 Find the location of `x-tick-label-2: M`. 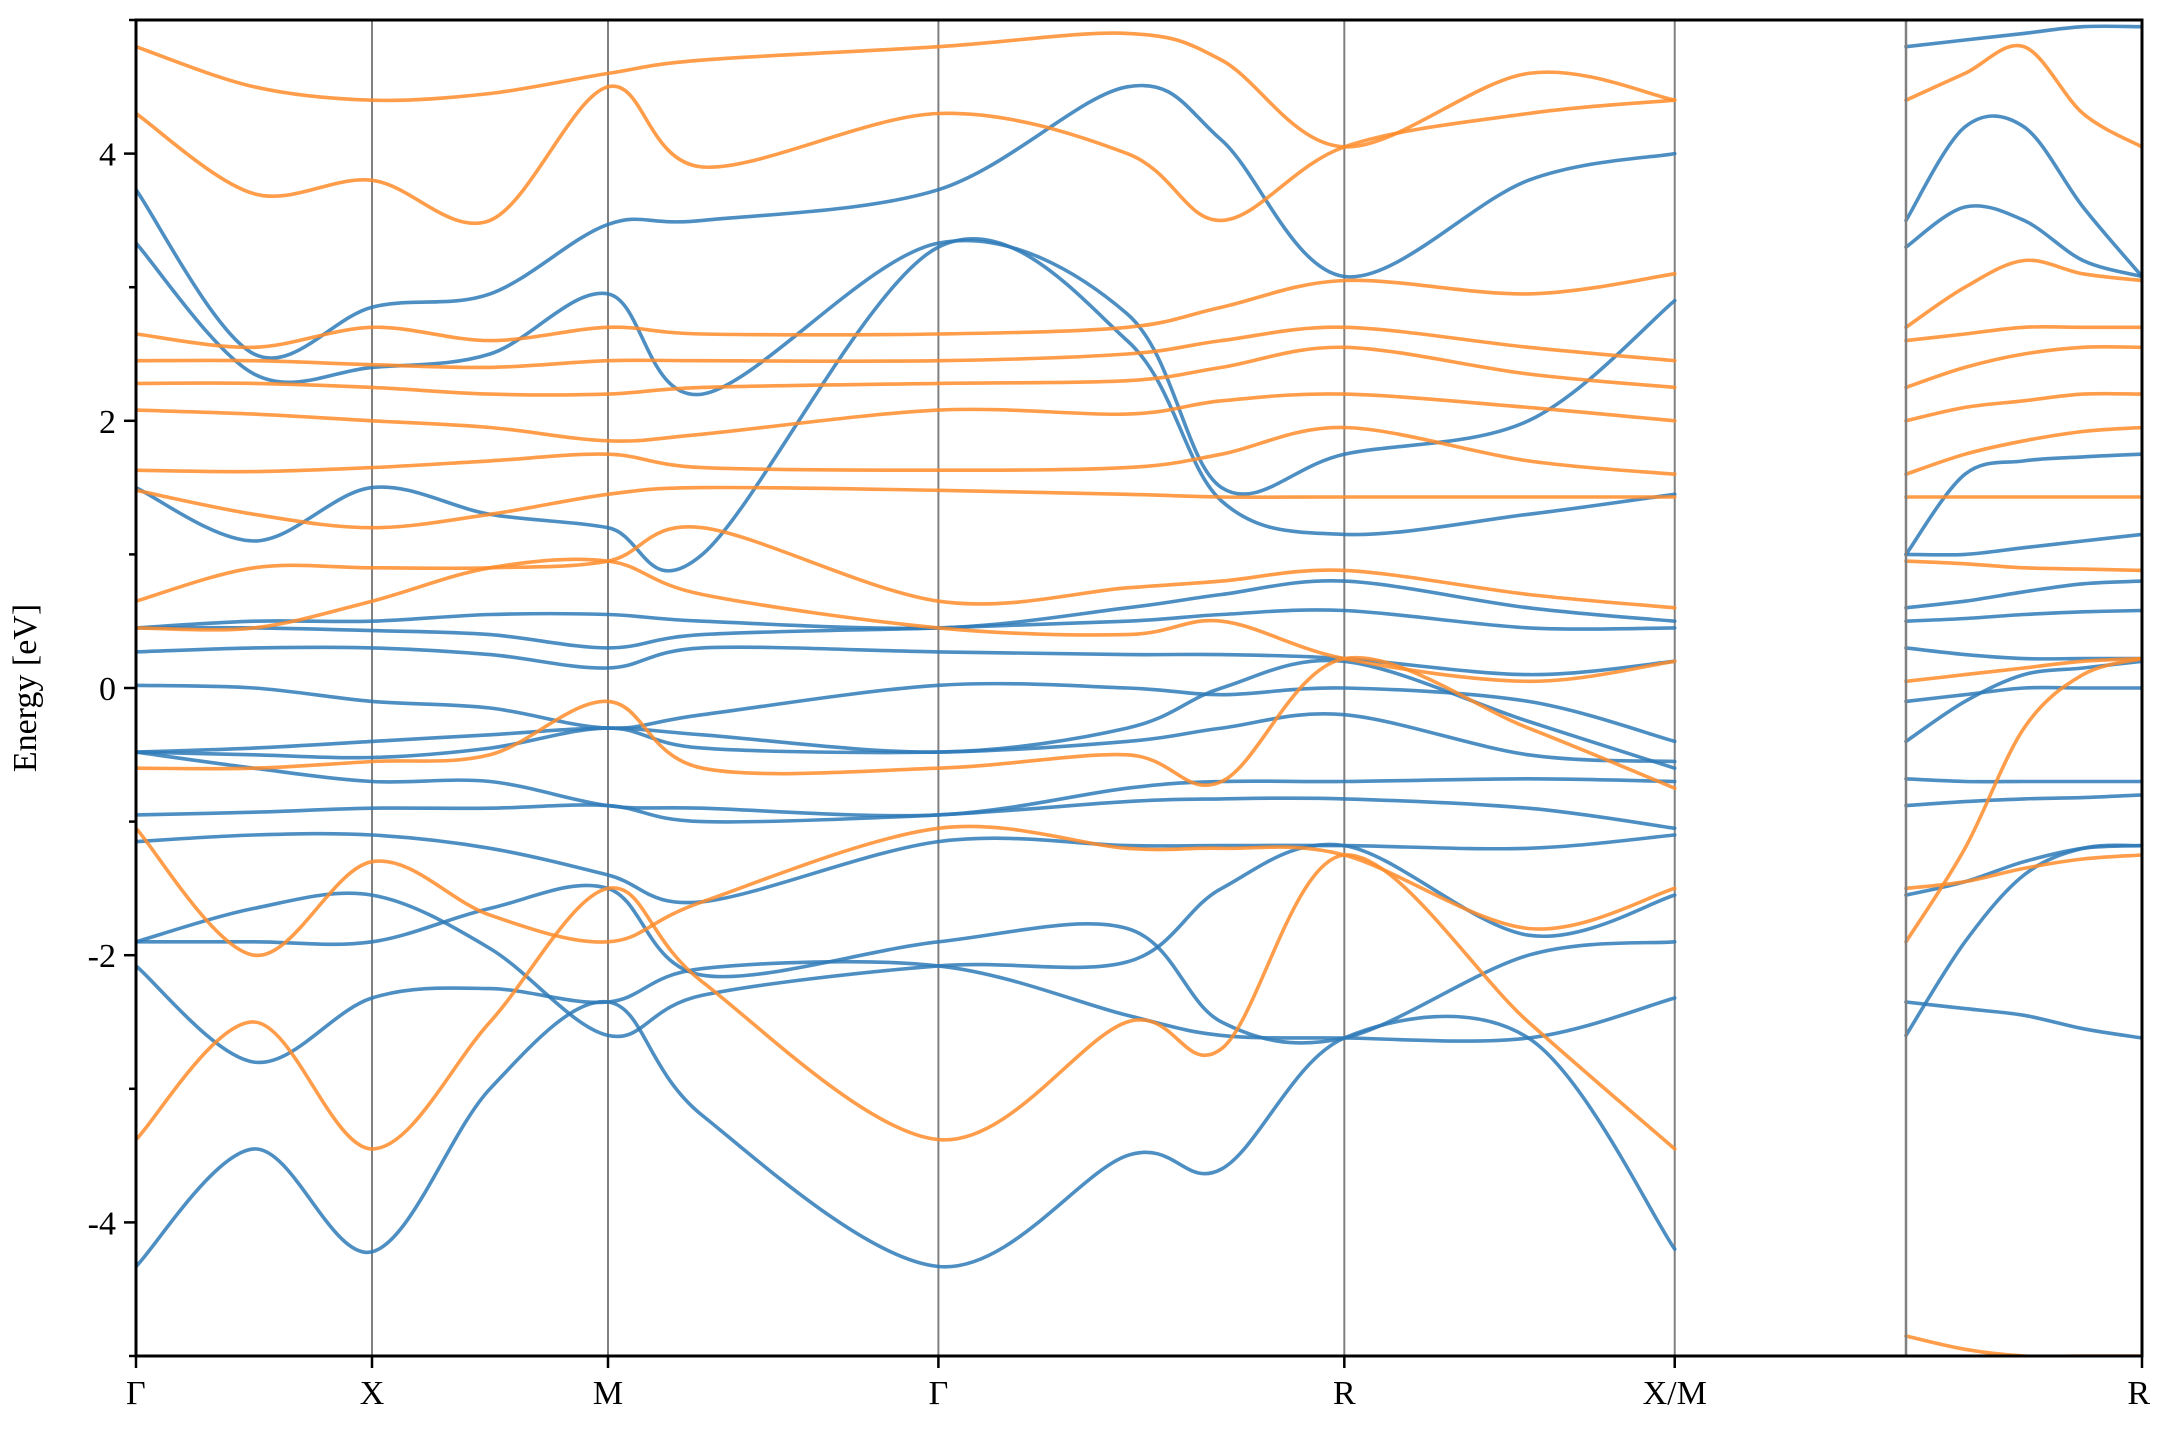

x-tick-label-2: M is located at coordinates (608, 1393).